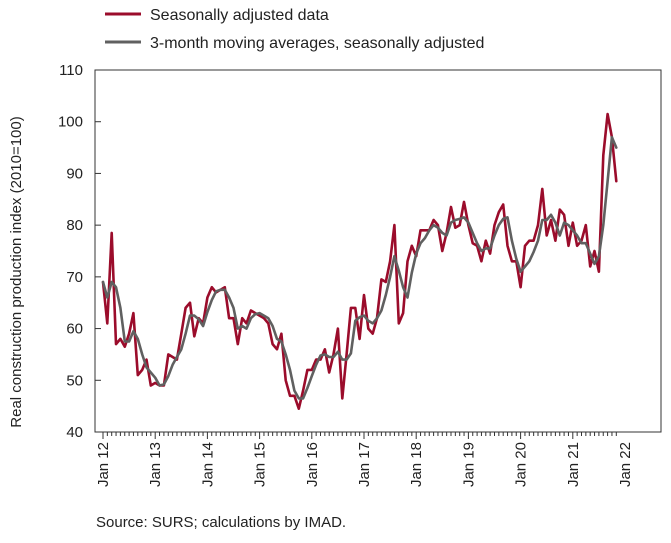 The image size is (671, 543). I want to click on y-tick-label-90: 90, so click(74, 173).